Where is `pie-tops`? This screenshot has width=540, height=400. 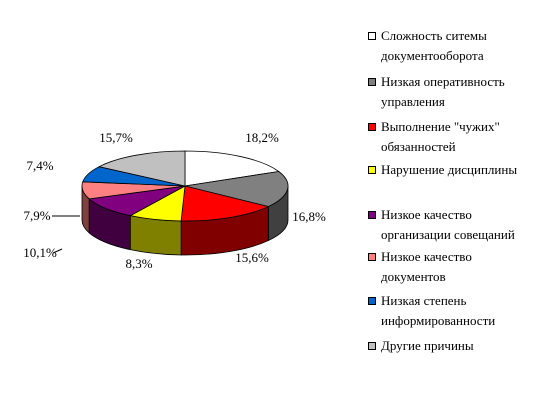
pie-tops is located at coordinates (185, 186).